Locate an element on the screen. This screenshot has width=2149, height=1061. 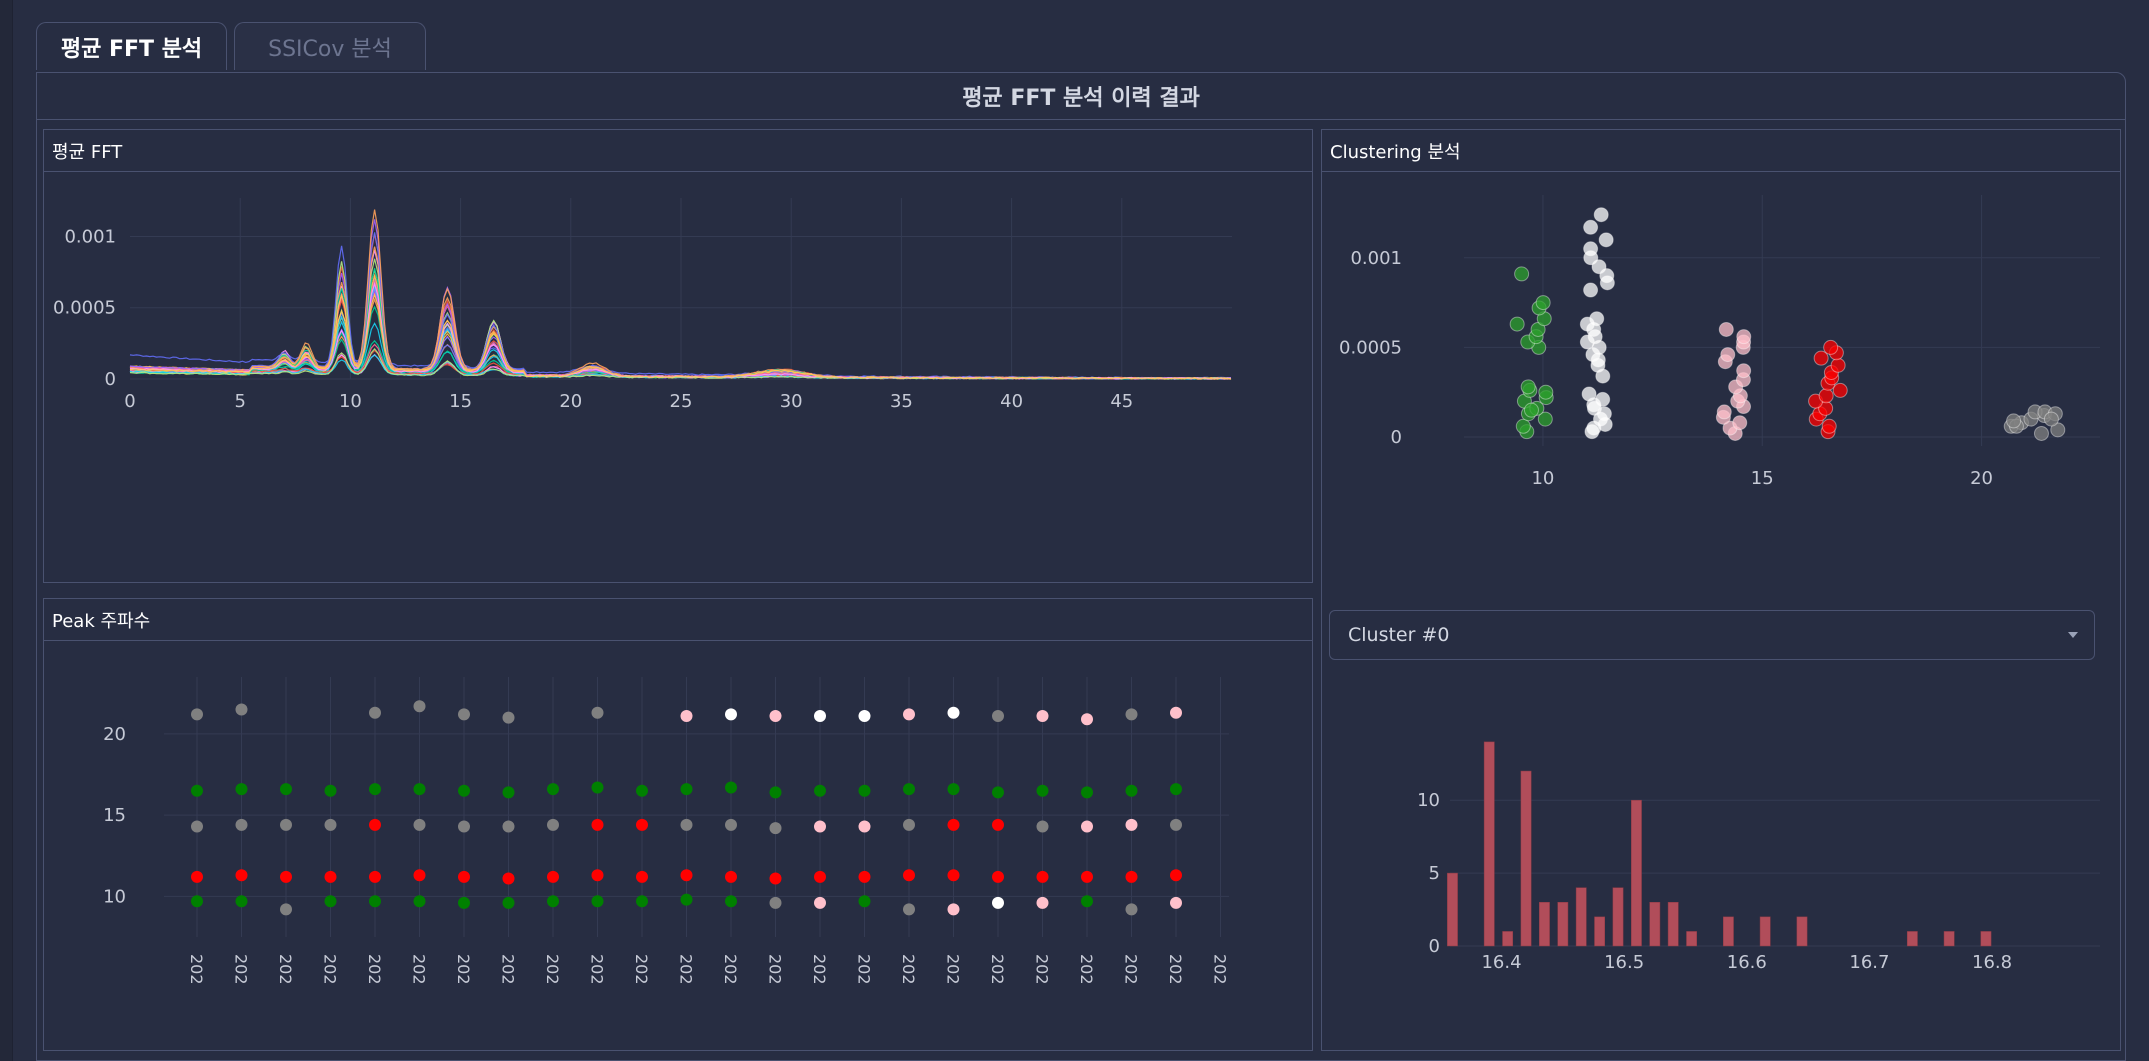
y-tick-label: 0 is located at coordinates (1434, 946).